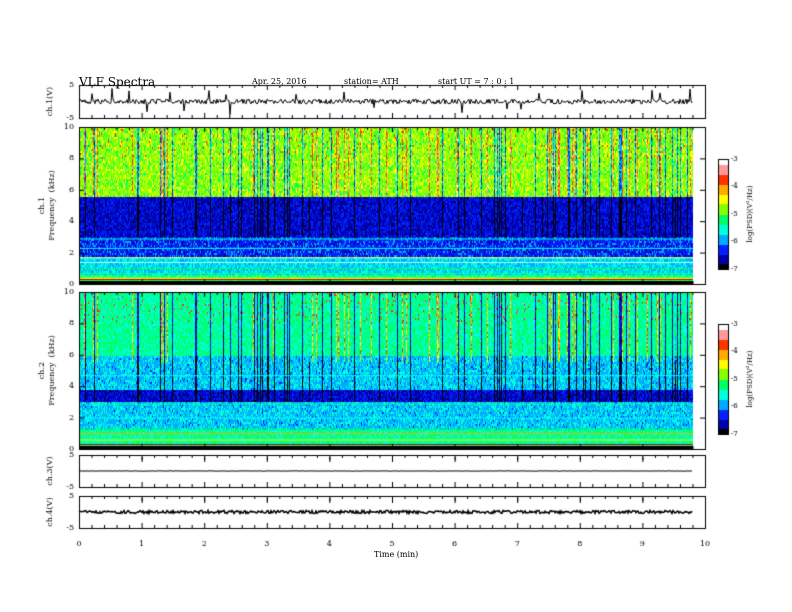 Image resolution: width=792 pixels, height=612 pixels. I want to click on figure-title: VLF Spectra, so click(117, 82).